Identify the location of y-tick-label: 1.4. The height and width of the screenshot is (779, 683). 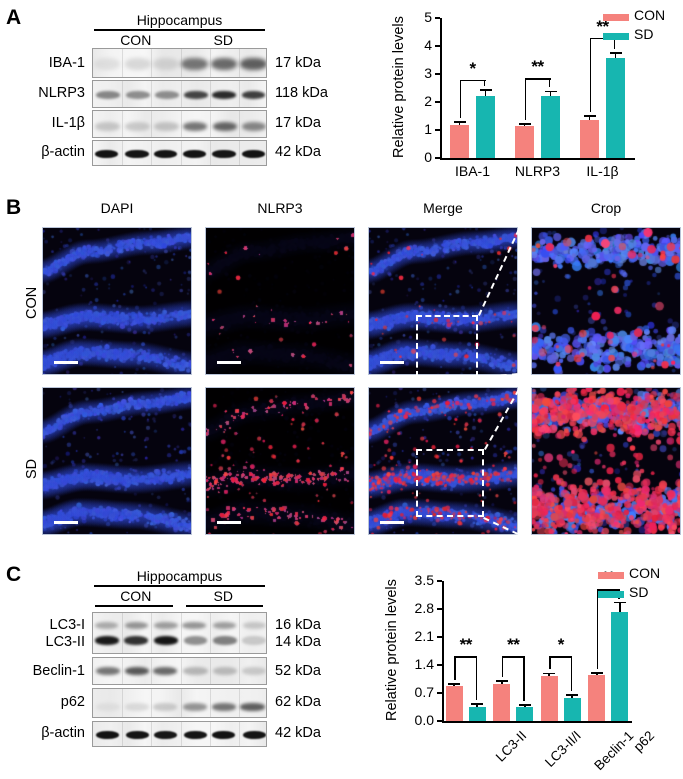
(424, 664).